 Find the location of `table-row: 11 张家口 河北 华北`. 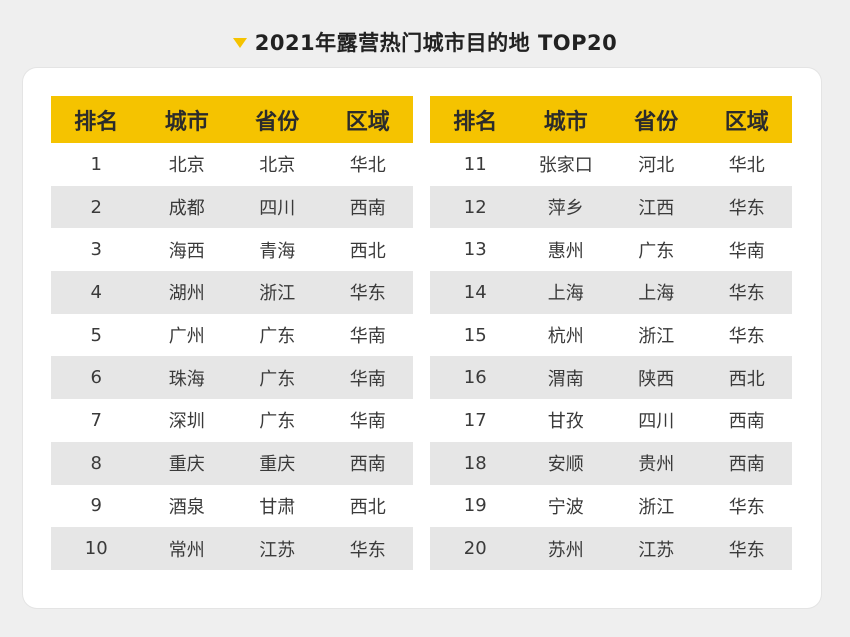

table-row: 11 张家口 河北 华北 is located at coordinates (611, 164).